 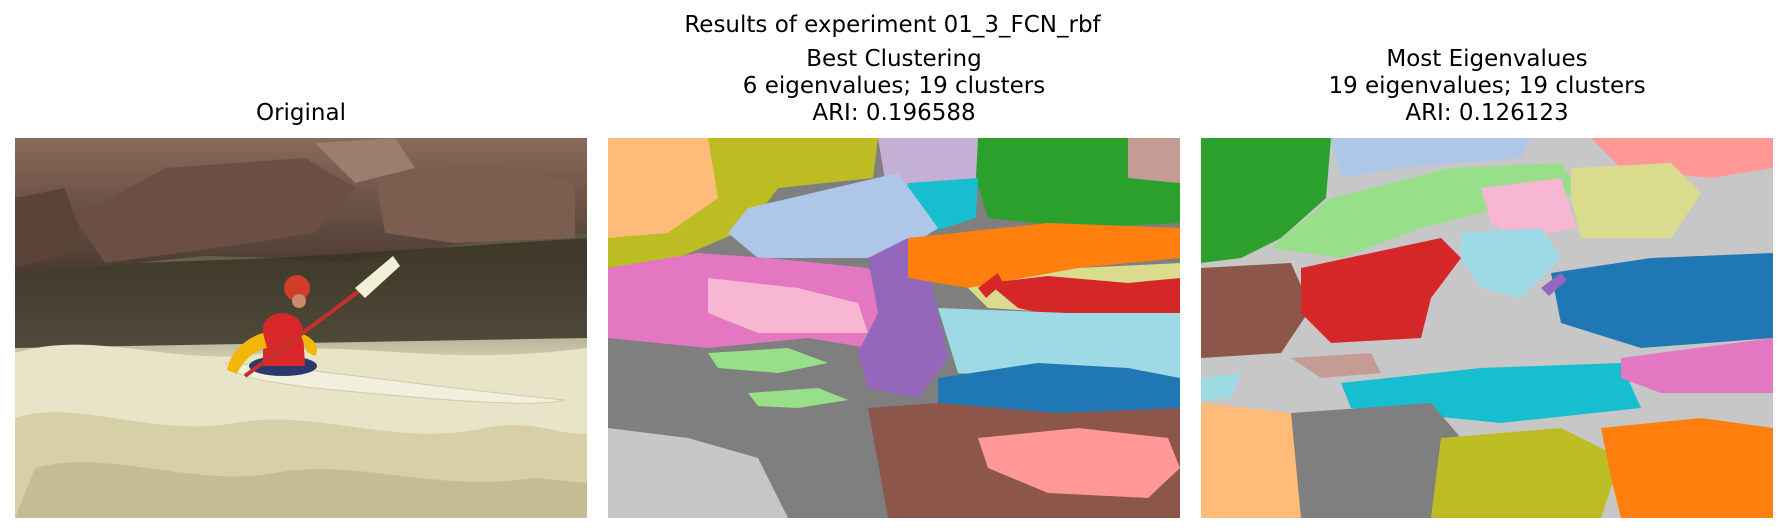 I want to click on most-eigenvalues-title-line: Most Eigenvalues, so click(x=1487, y=59).